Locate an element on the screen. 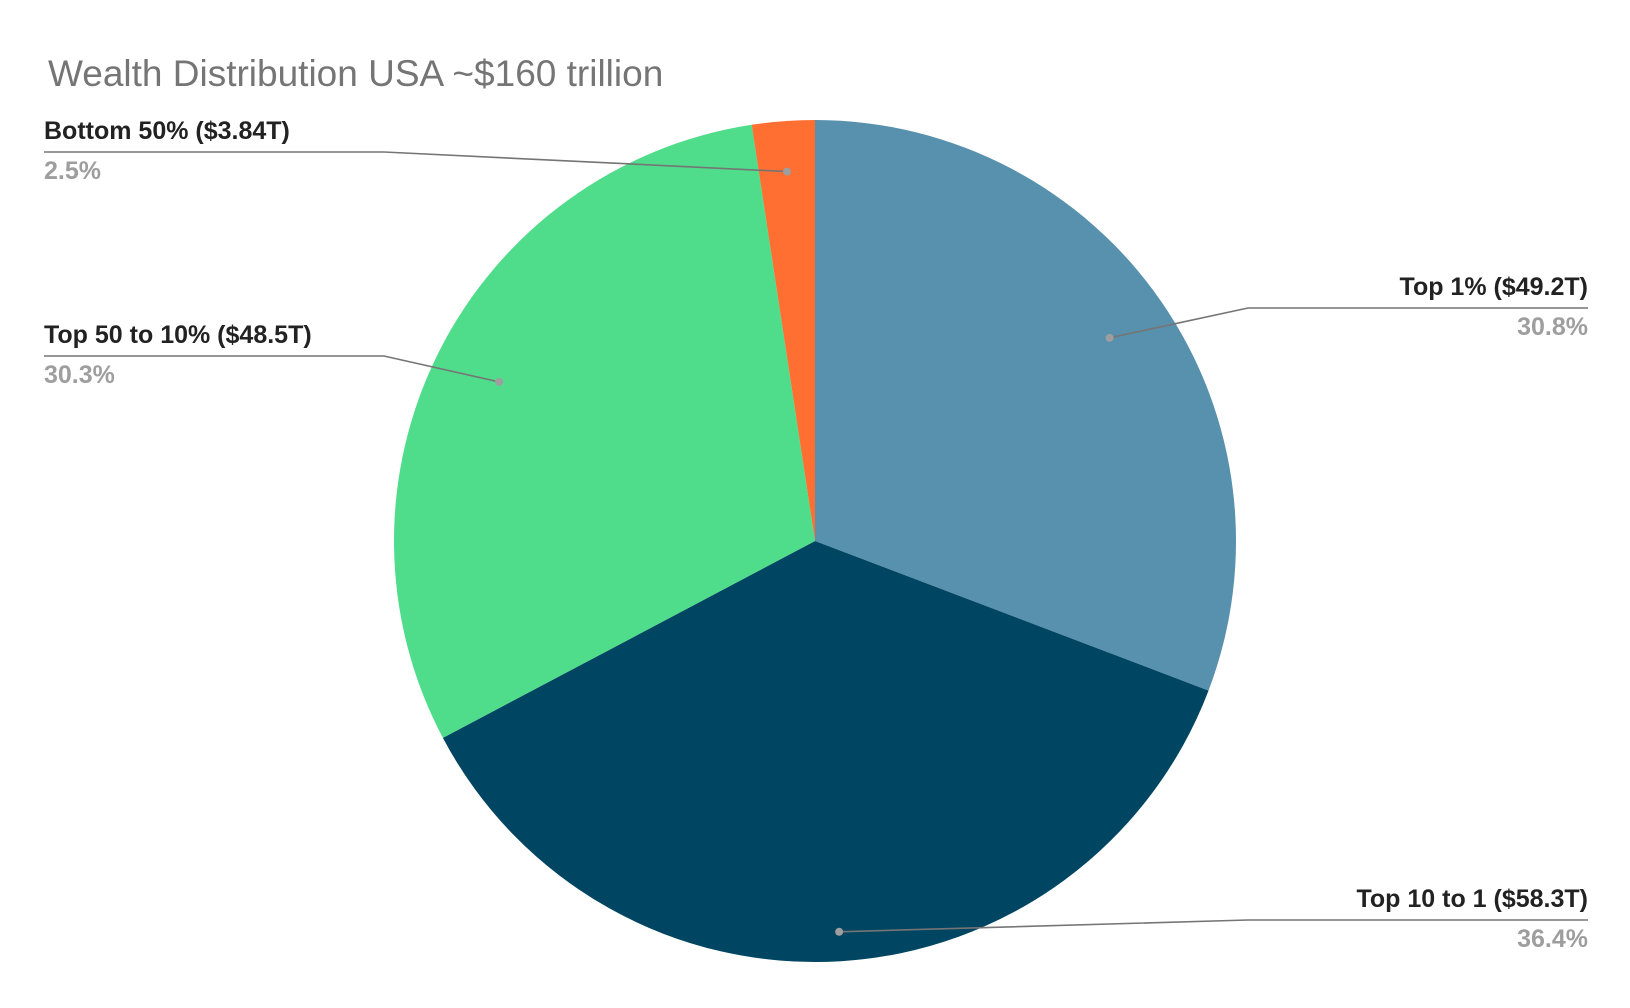 The width and height of the screenshot is (1630, 1008). slice-label-top-50-to-10-48-5t: Top 50 to 10% ($48.5T) 30.3% is located at coordinates (274, 355).